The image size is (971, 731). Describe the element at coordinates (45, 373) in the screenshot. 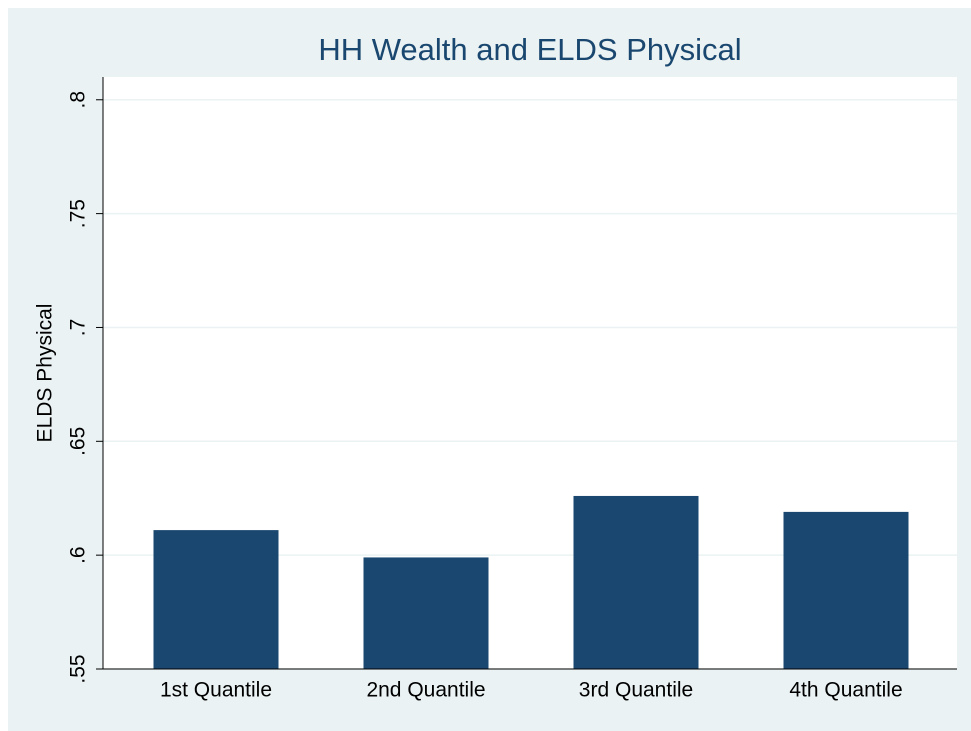

I see `y-axis-label: ELDS Physical` at that location.